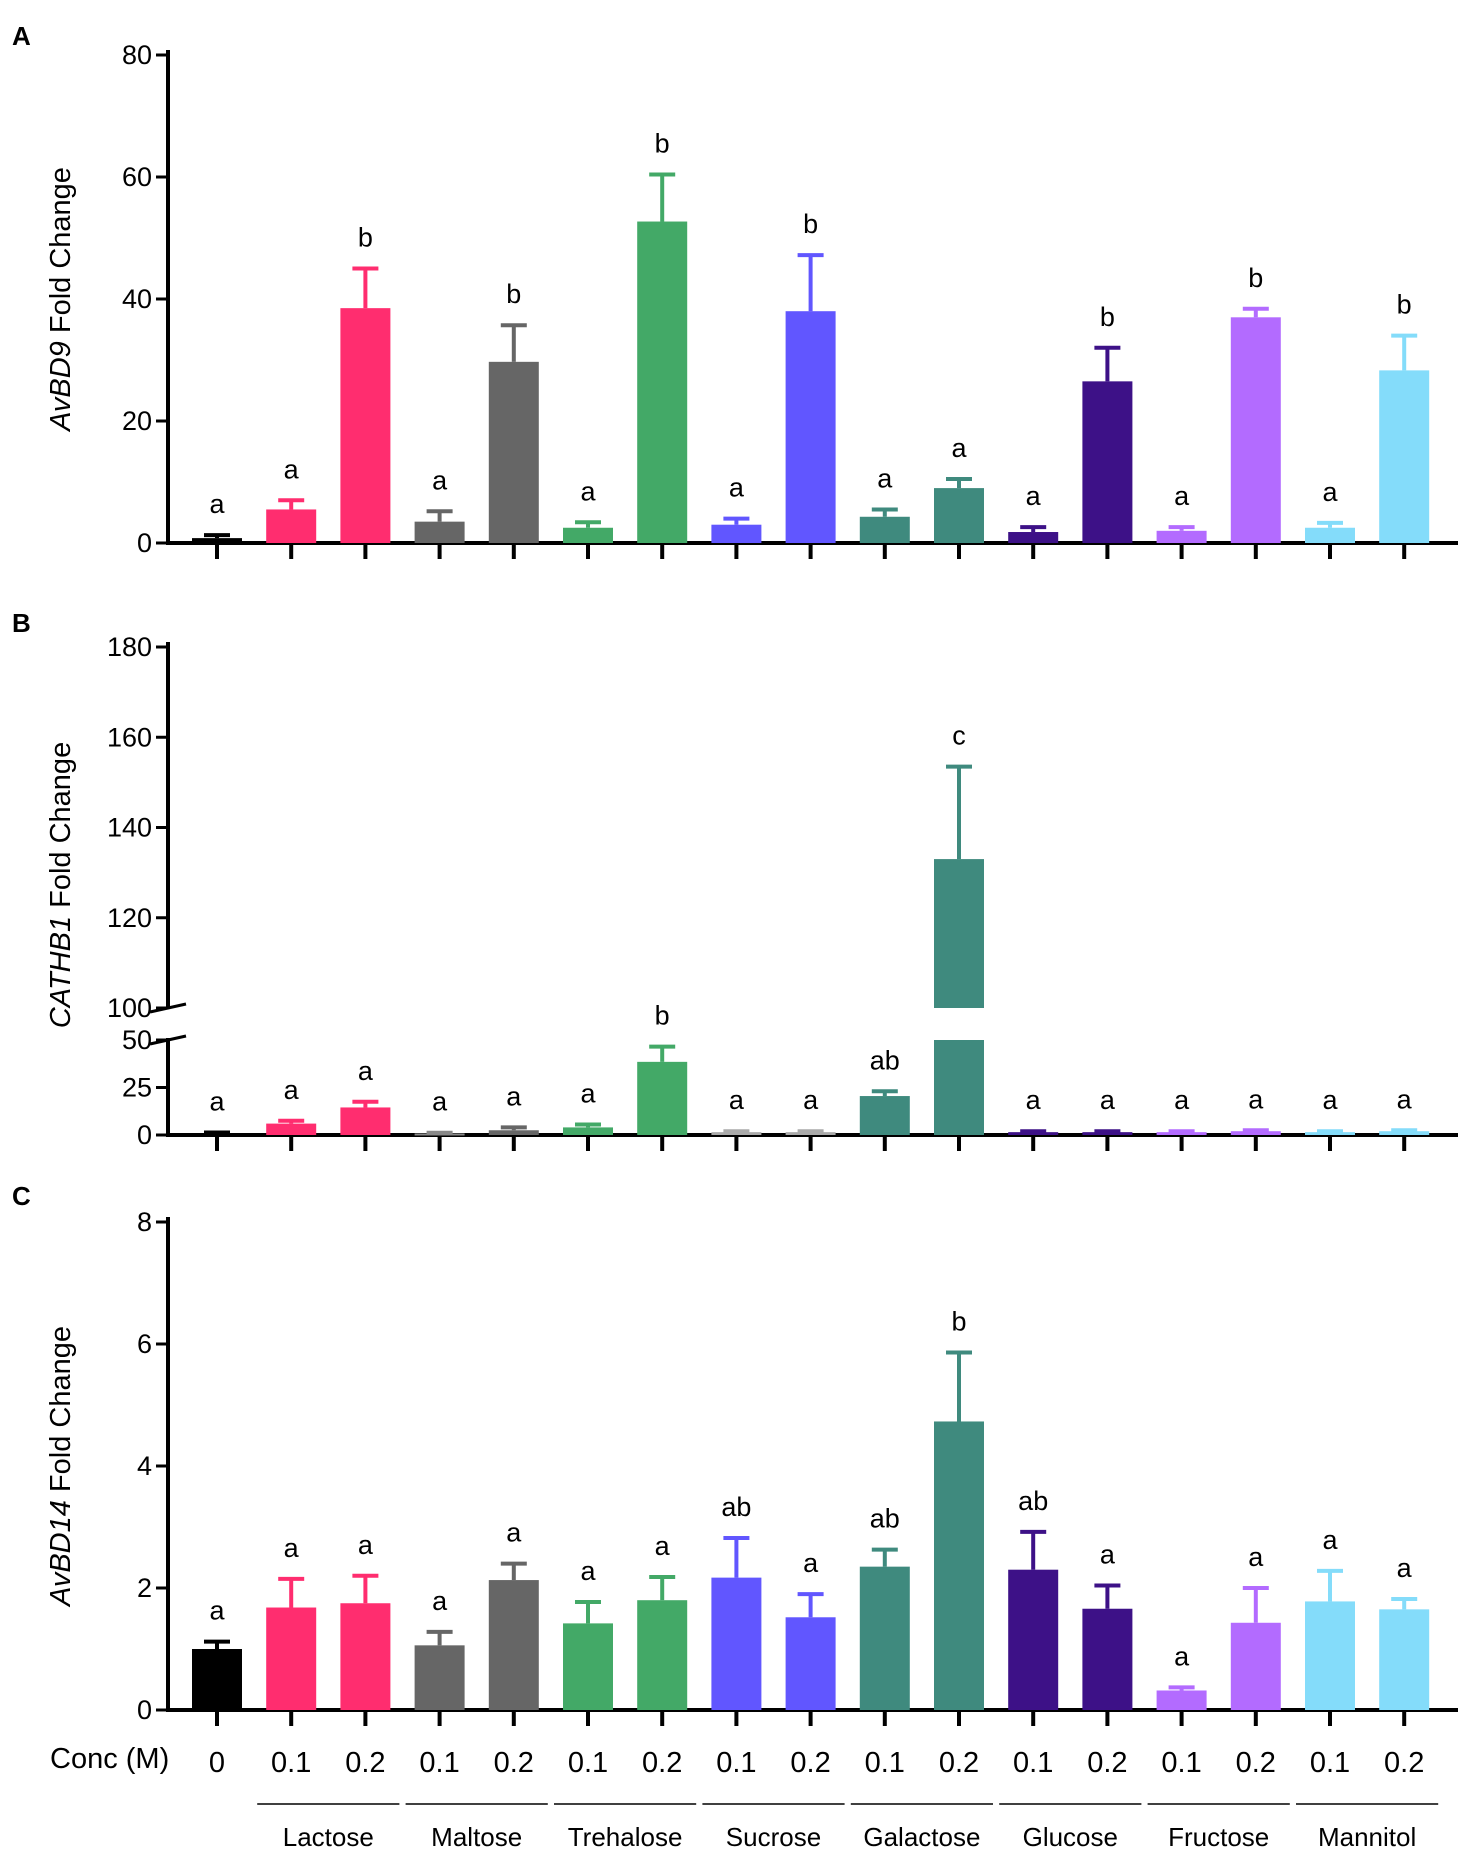  What do you see at coordinates (736, 1507) in the screenshot?
I see `significance-letter-c: ab` at bounding box center [736, 1507].